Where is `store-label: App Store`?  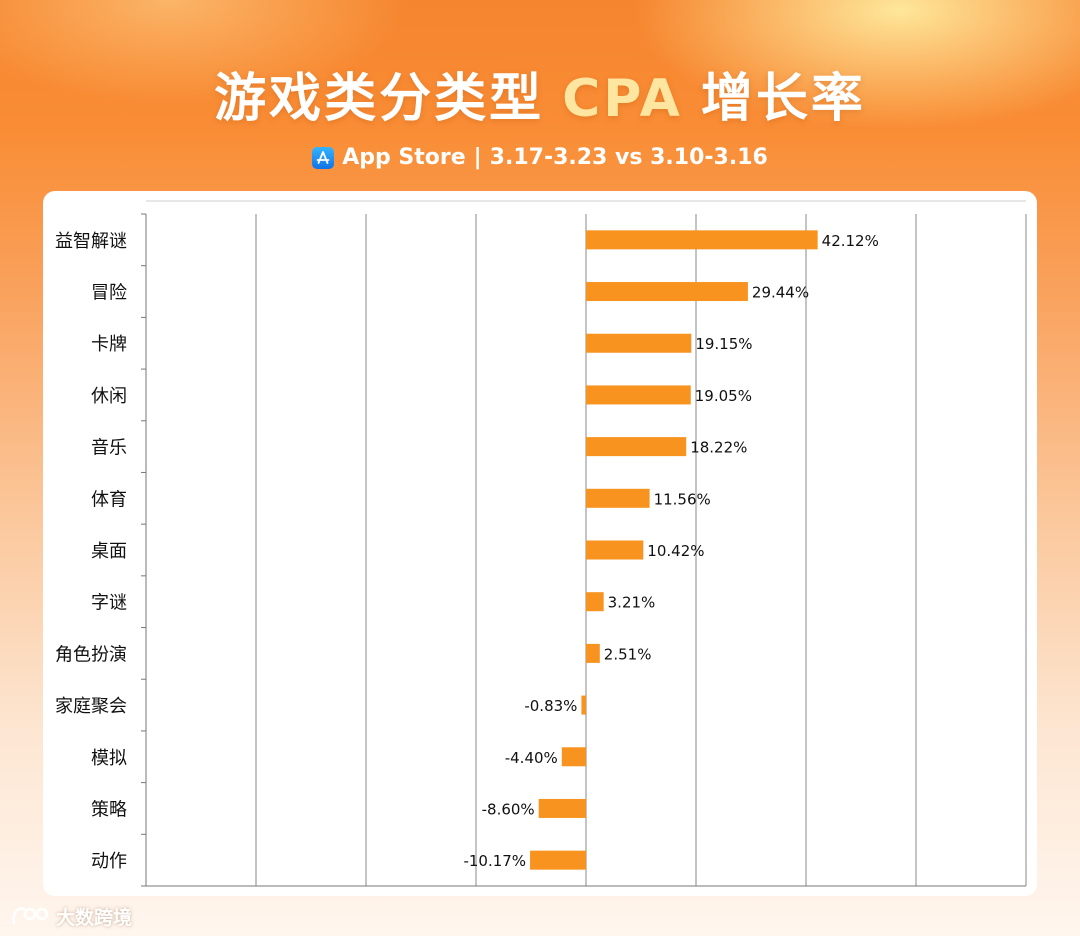 store-label: App Store is located at coordinates (404, 157).